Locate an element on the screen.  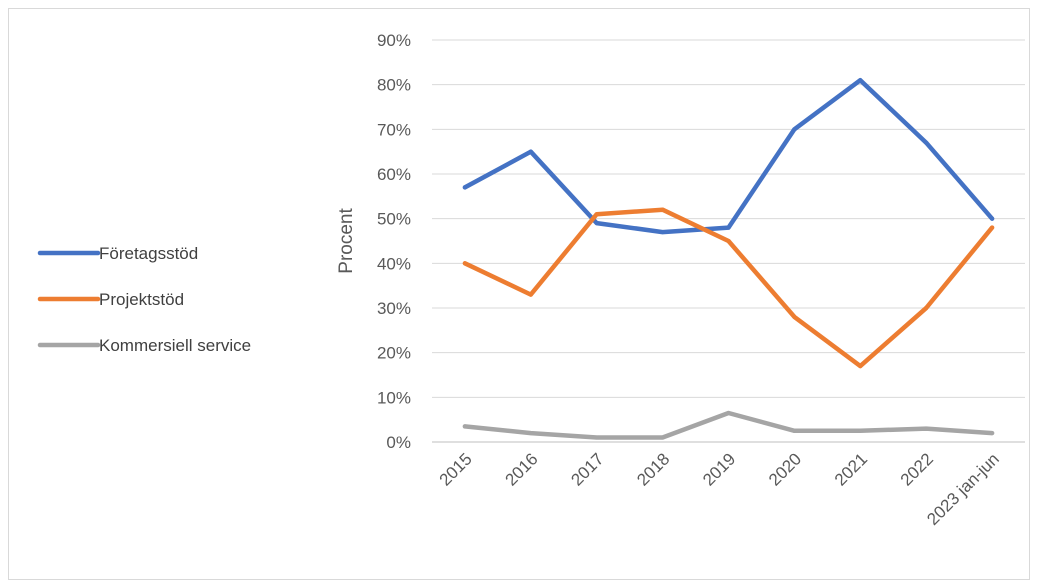
x-tick-label: 2019 is located at coordinates (719, 469).